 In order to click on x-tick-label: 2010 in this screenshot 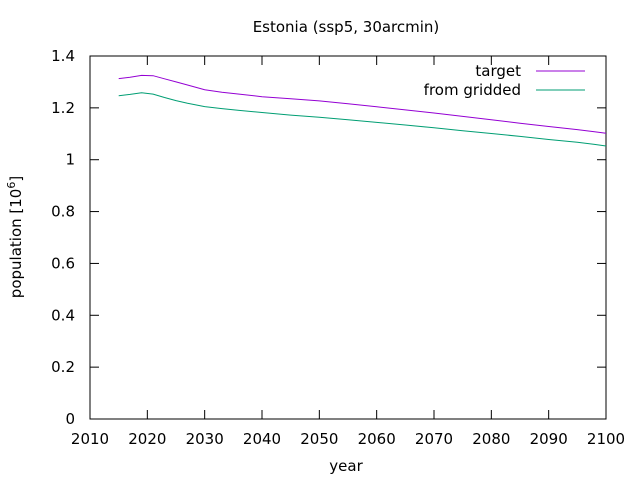, I will do `click(90, 439)`.